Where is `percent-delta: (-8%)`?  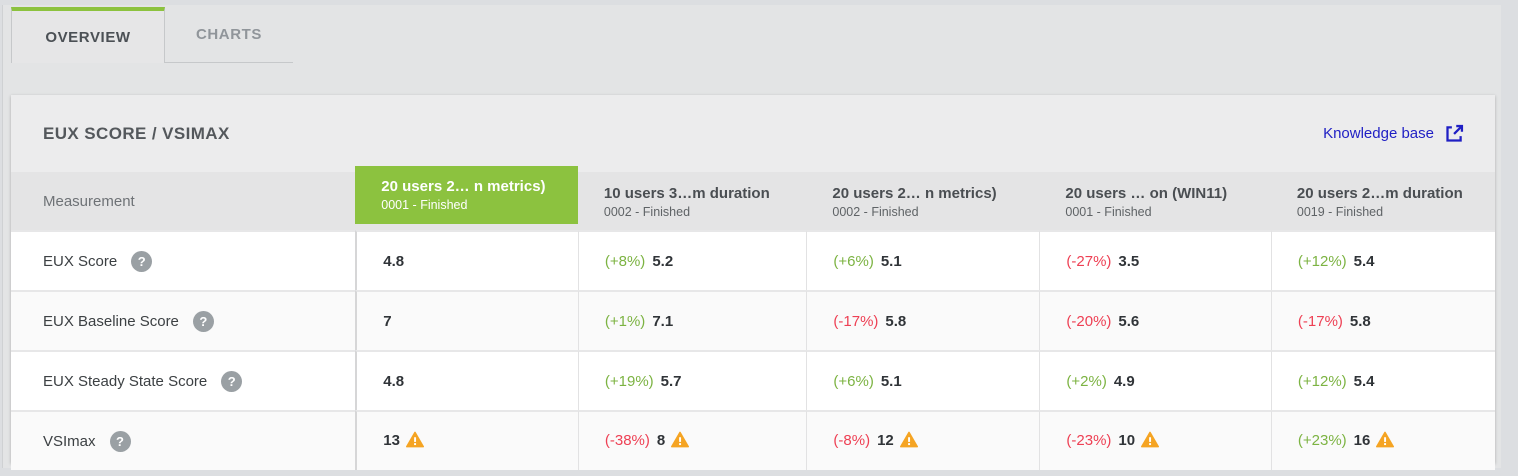
percent-delta: (-8%) is located at coordinates (852, 440).